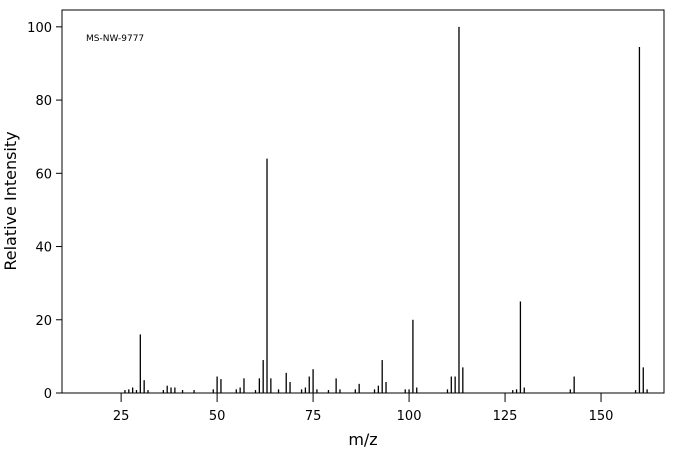  I want to click on x-tick-label: 75, so click(313, 416).